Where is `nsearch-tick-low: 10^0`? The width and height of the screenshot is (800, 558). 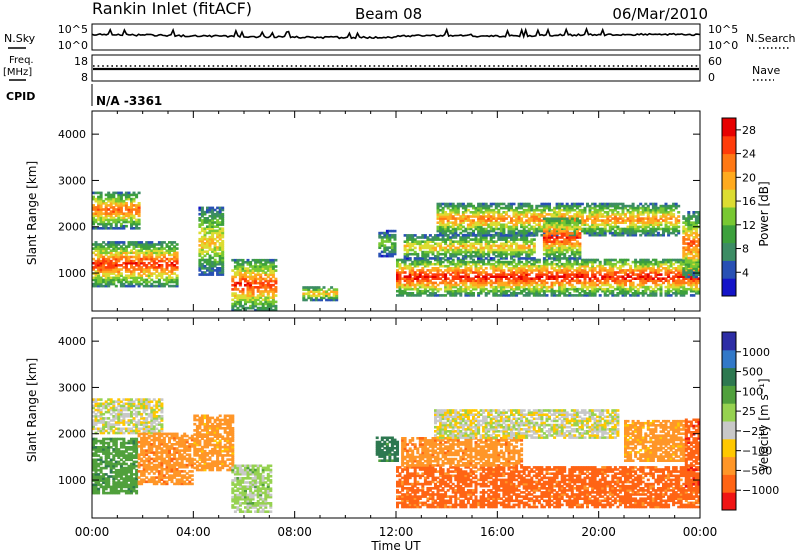
nsearch-tick-low: 10^0 is located at coordinates (723, 45).